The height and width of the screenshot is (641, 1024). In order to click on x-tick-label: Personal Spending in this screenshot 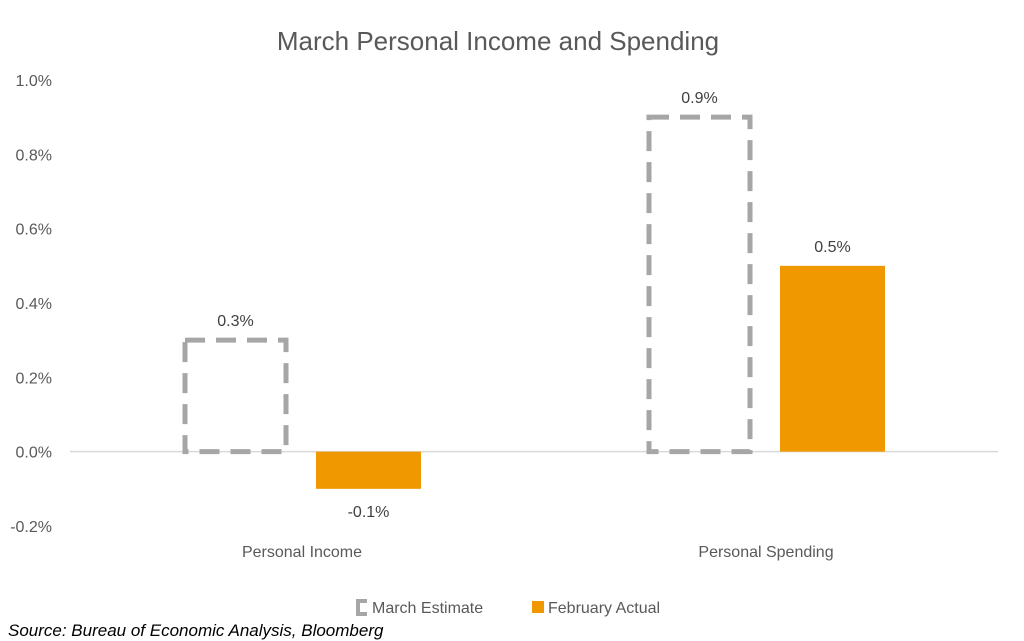, I will do `click(765, 552)`.